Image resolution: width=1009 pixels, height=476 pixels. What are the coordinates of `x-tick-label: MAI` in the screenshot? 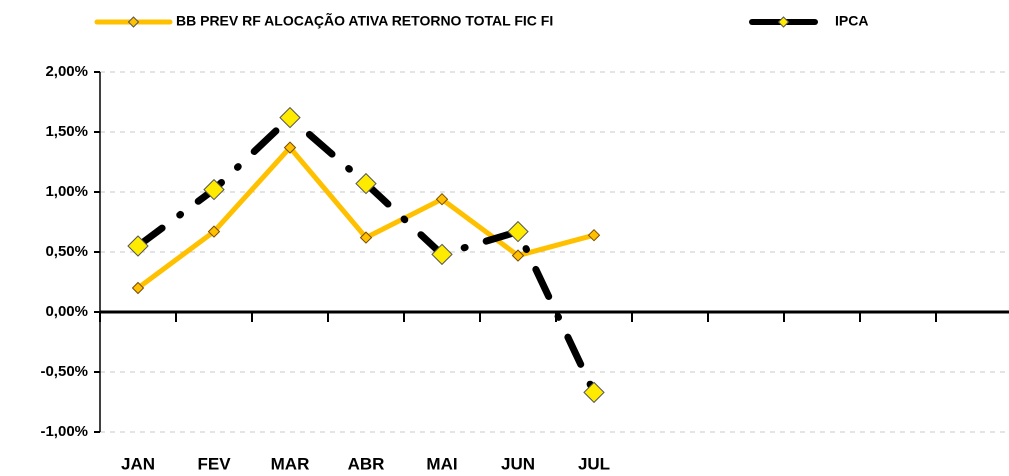 It's located at (441, 463).